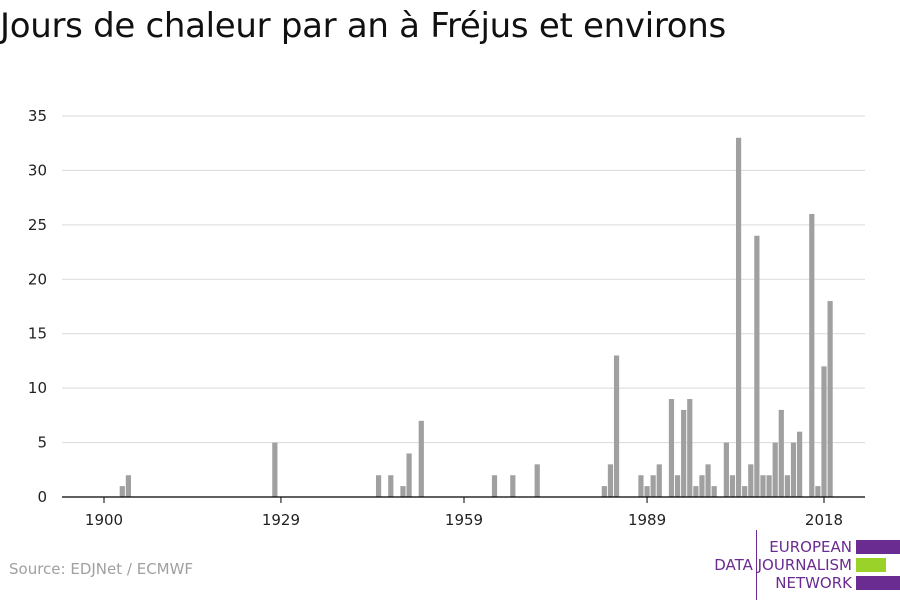 Image resolution: width=900 pixels, height=600 pixels. Describe the element at coordinates (810, 547) in the screenshot. I see `logo-line-1: EUROPEAN` at that location.